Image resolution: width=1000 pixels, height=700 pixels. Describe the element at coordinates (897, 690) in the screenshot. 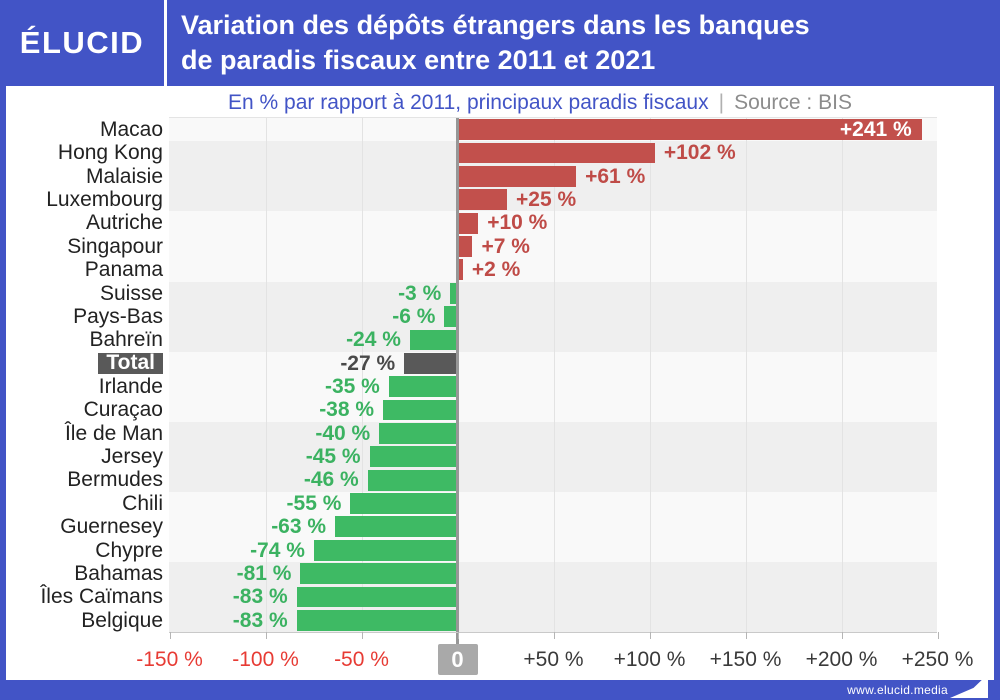

I see `footer-url: www.elucid.media` at that location.